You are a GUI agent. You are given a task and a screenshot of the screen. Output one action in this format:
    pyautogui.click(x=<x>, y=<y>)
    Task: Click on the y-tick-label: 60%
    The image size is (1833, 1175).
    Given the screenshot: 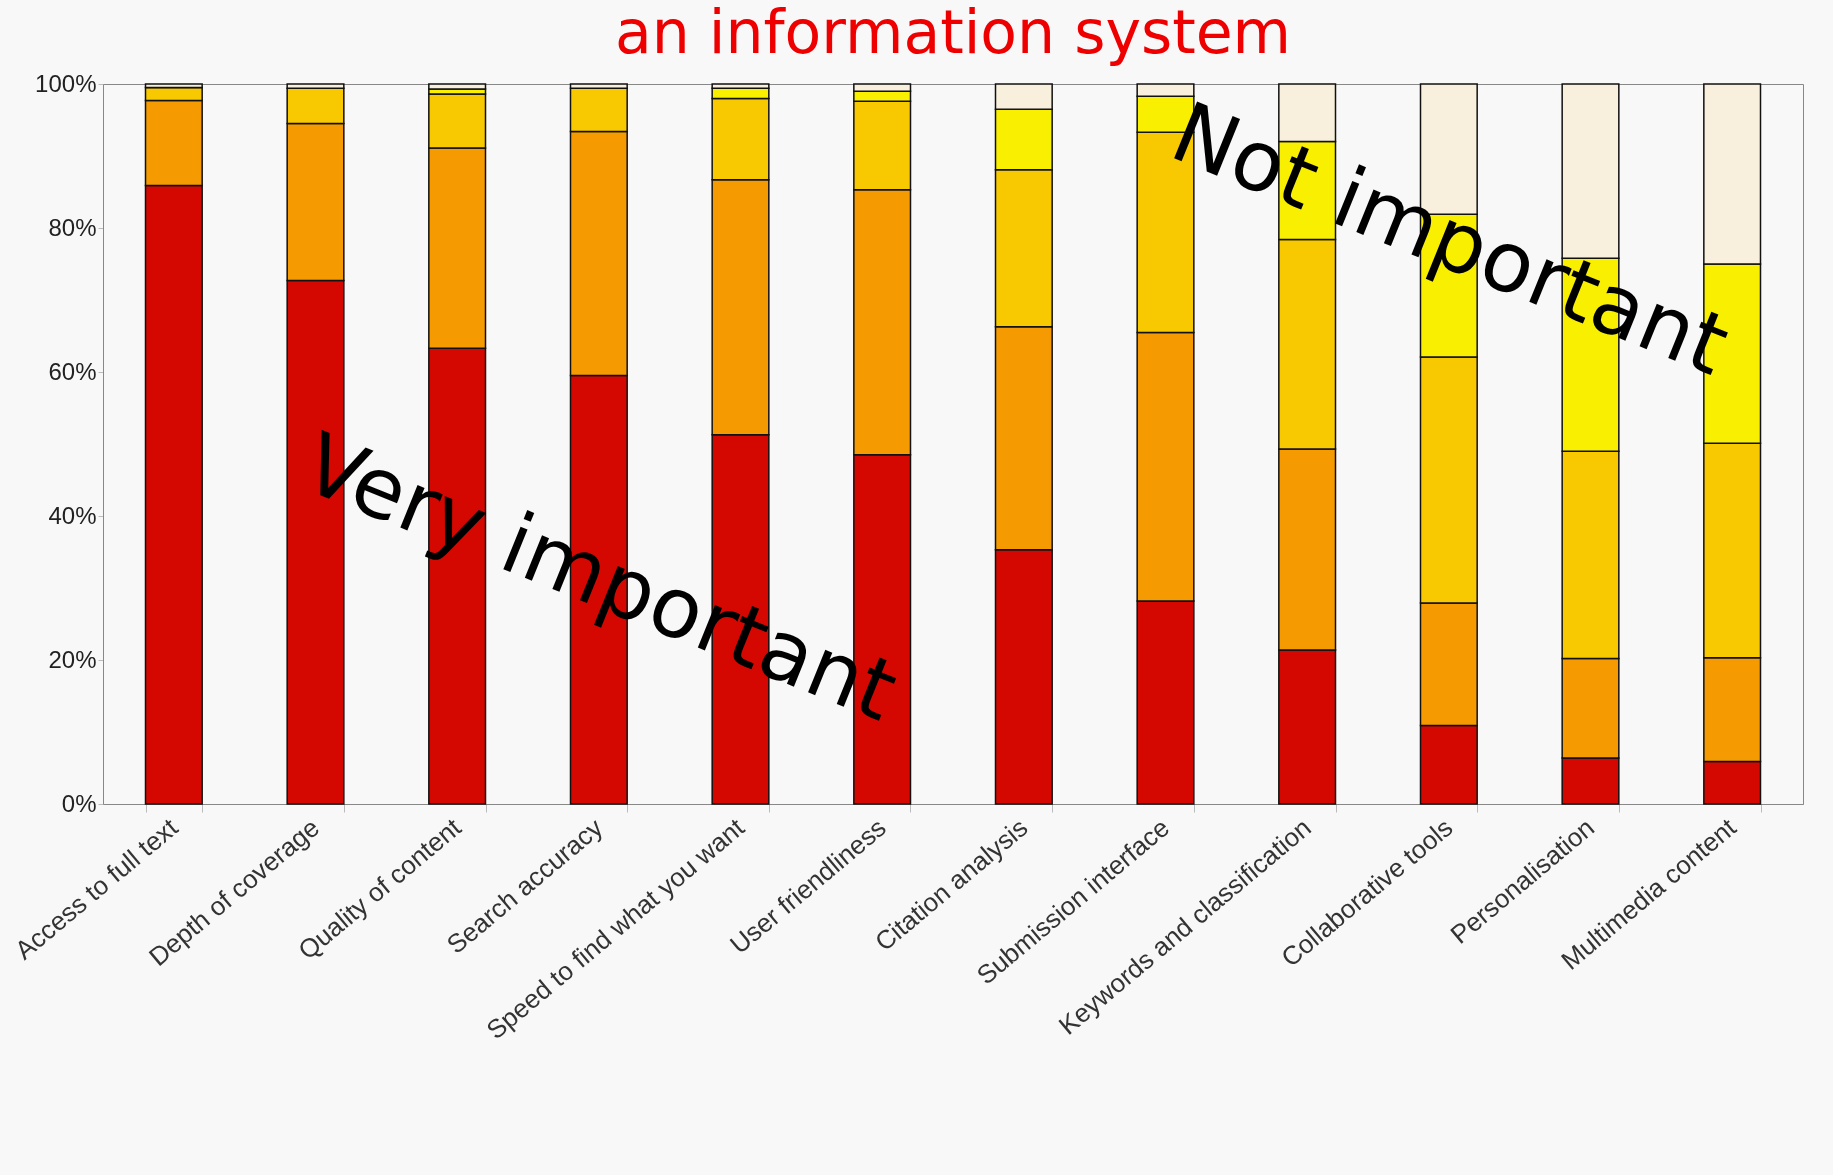 What is the action you would take?
    pyautogui.click(x=72, y=371)
    